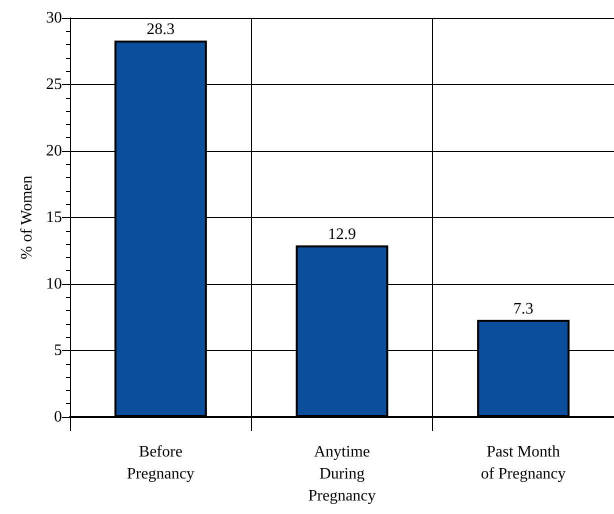 This screenshot has height=514, width=614. Describe the element at coordinates (54, 217) in the screenshot. I see `y-tick-label: 15` at that location.